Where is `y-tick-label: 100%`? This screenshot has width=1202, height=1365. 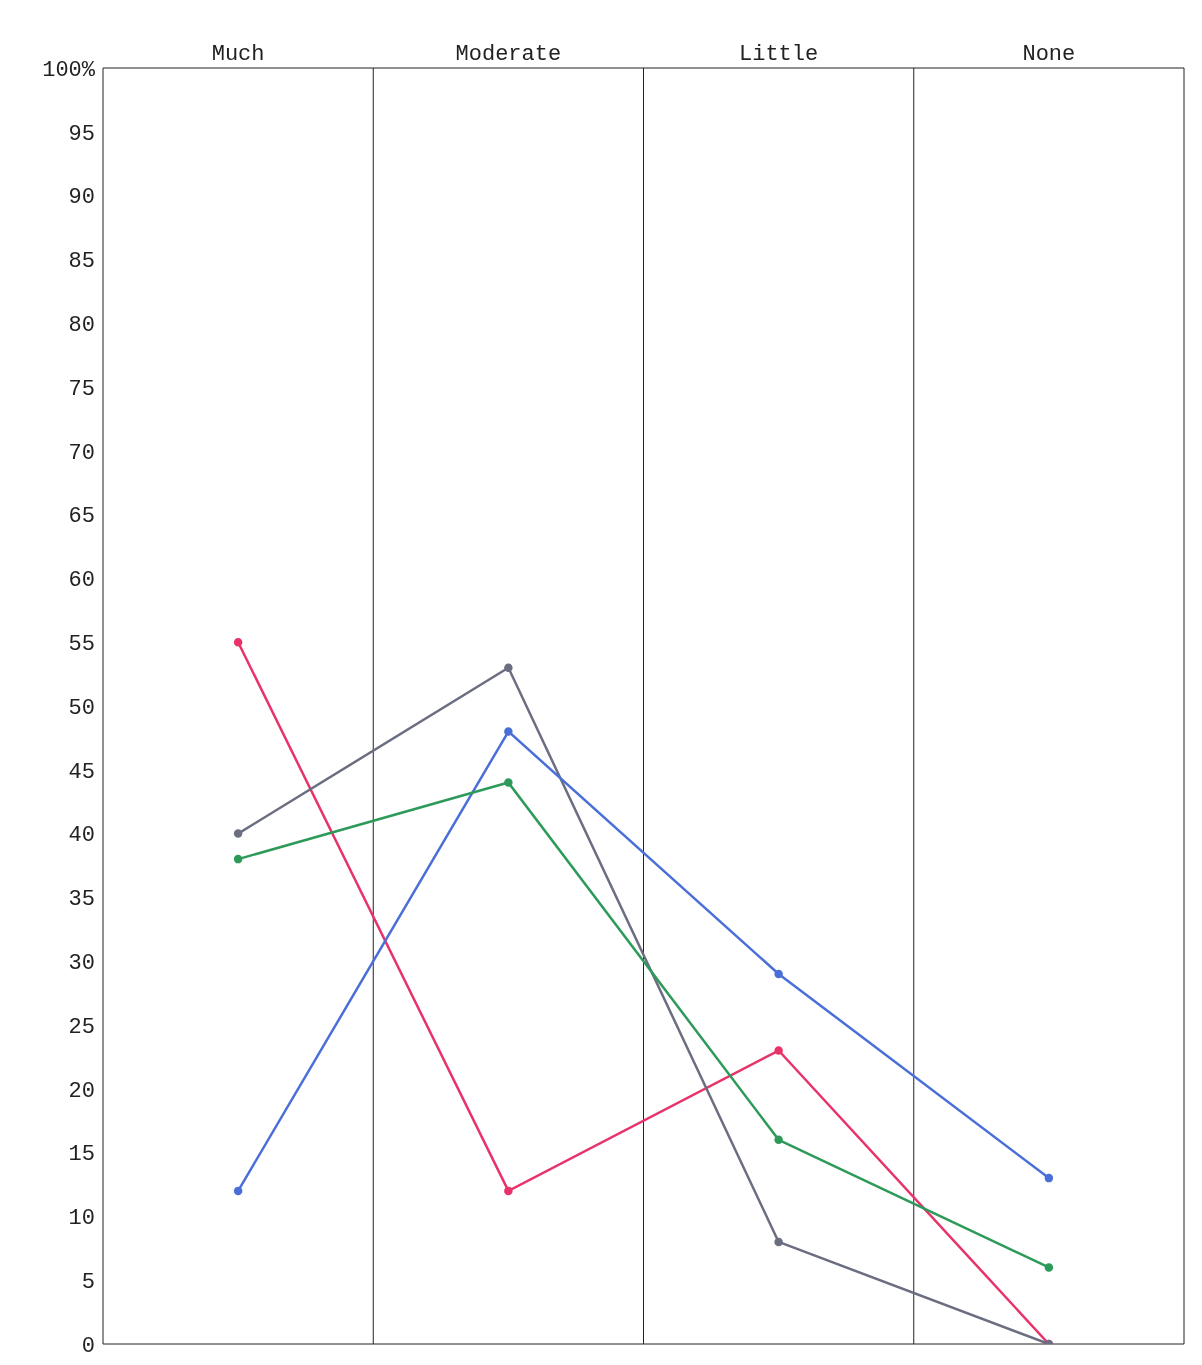
y-tick-label: 100% is located at coordinates (69, 70).